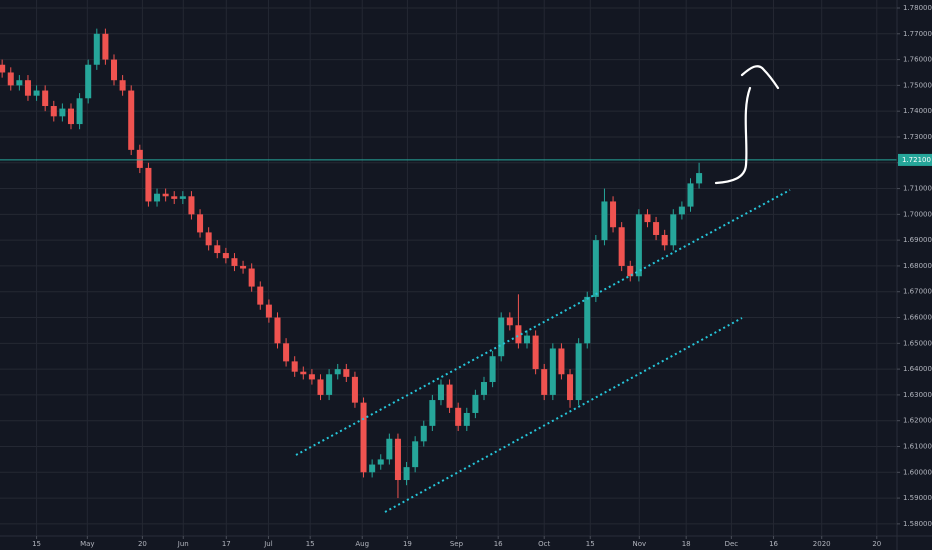 This screenshot has height=550, width=932. Describe the element at coordinates (917, 524) in the screenshot. I see `y-tick-label: 1.58000` at that location.